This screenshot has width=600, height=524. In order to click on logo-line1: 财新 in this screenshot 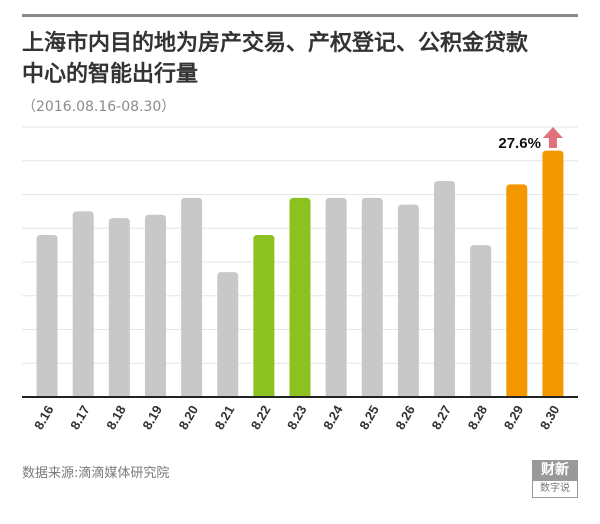, I will do `click(555, 470)`.